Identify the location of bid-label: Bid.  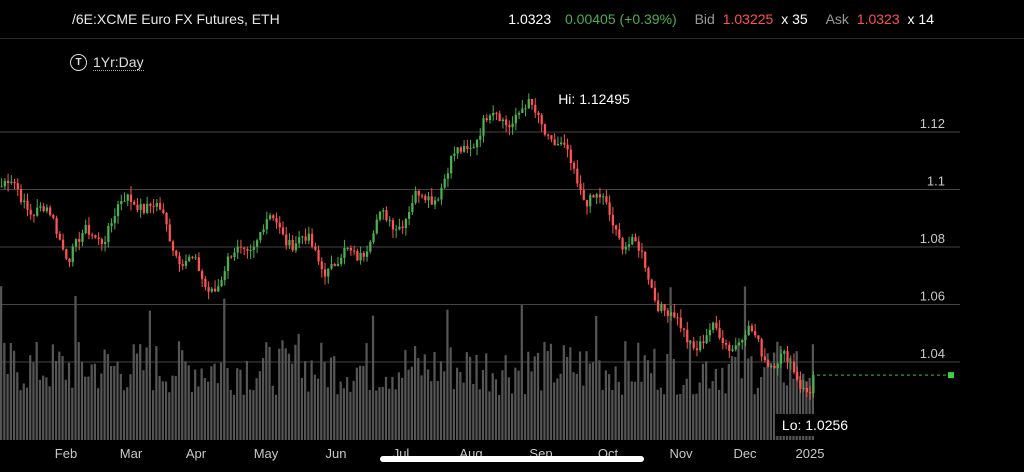
(704, 19).